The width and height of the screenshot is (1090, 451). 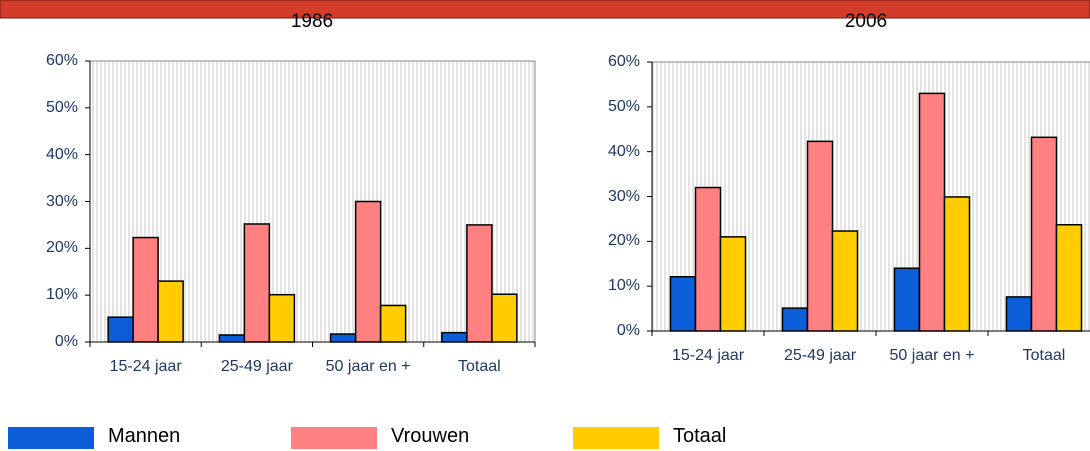 I want to click on legend-label: Mannen, so click(x=144, y=436).